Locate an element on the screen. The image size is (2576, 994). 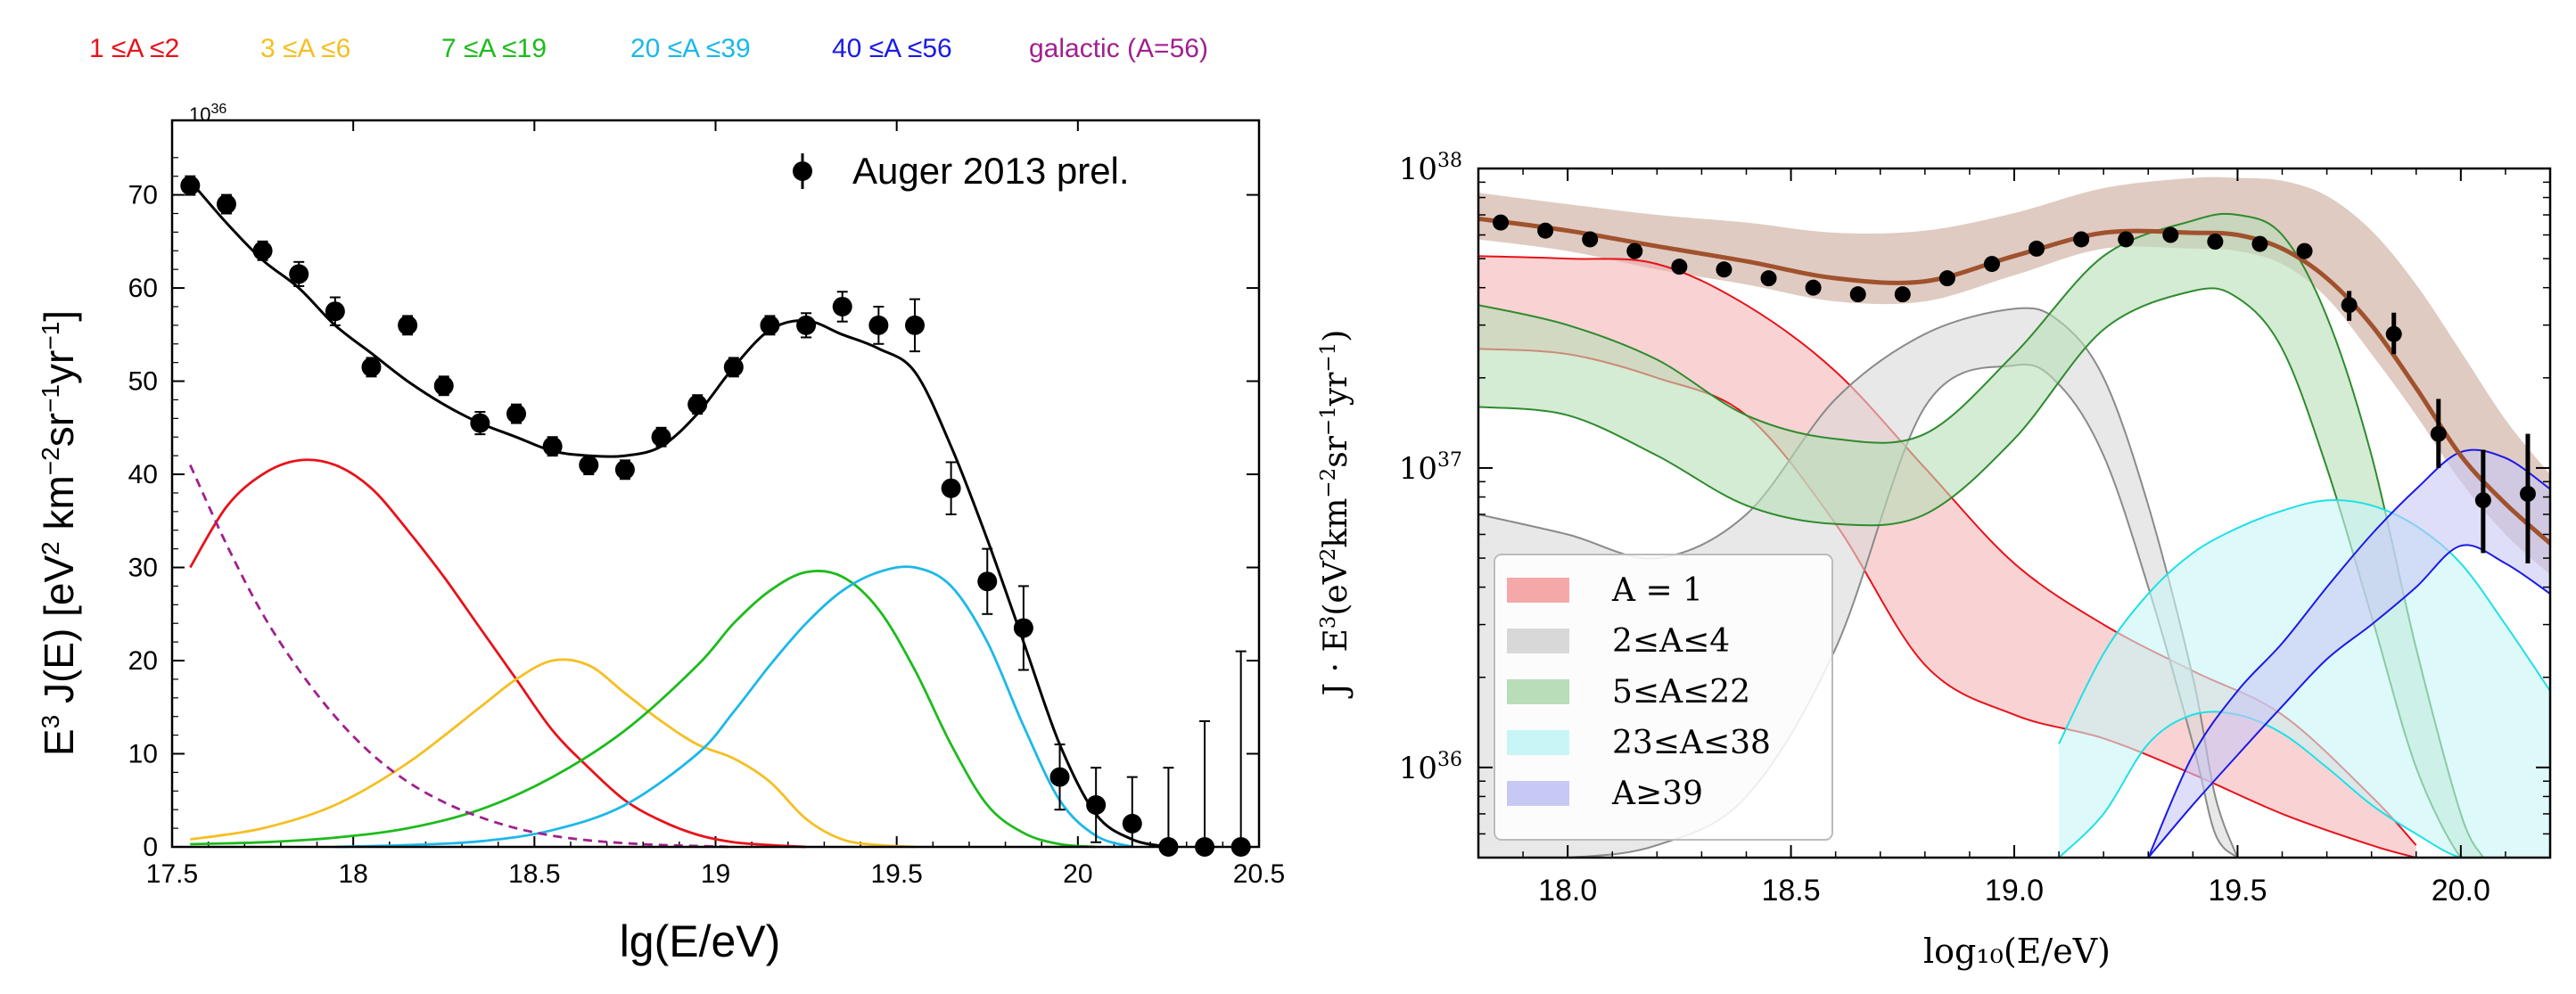
y-tick-label: 70 is located at coordinates (143, 195).